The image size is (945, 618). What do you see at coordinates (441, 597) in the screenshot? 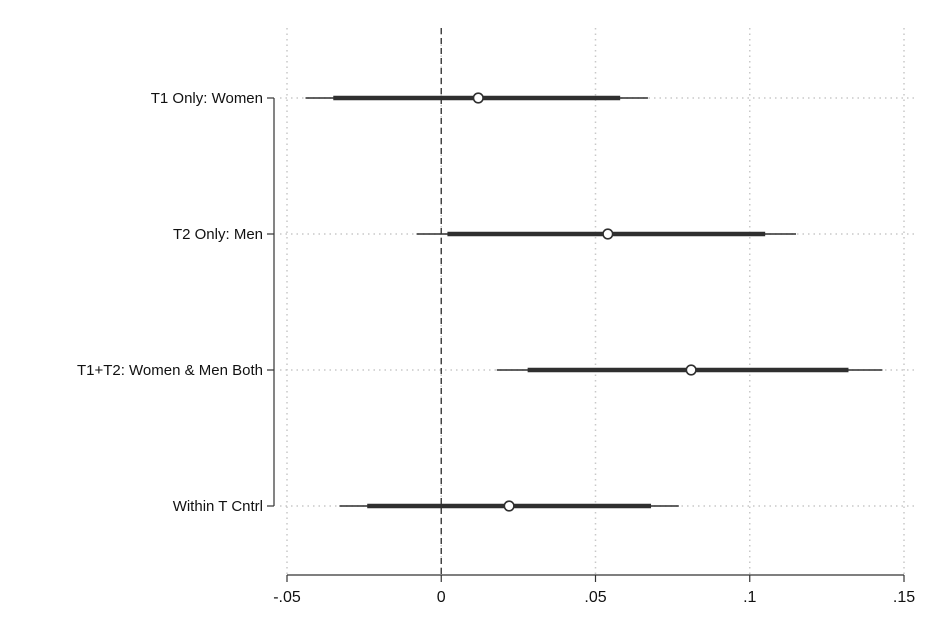
I see `x-tick-label: 0` at bounding box center [441, 597].